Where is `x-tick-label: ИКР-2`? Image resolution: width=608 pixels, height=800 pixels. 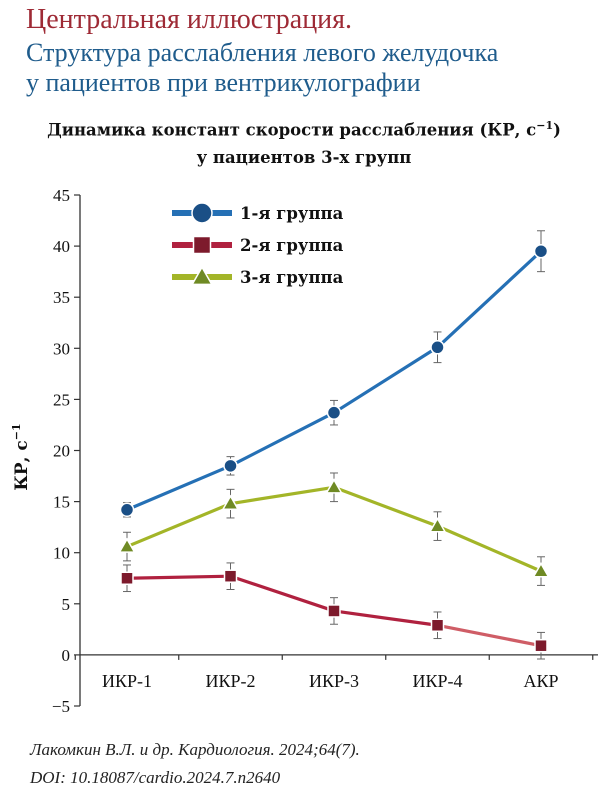 x-tick-label: ИКР-2 is located at coordinates (230, 681).